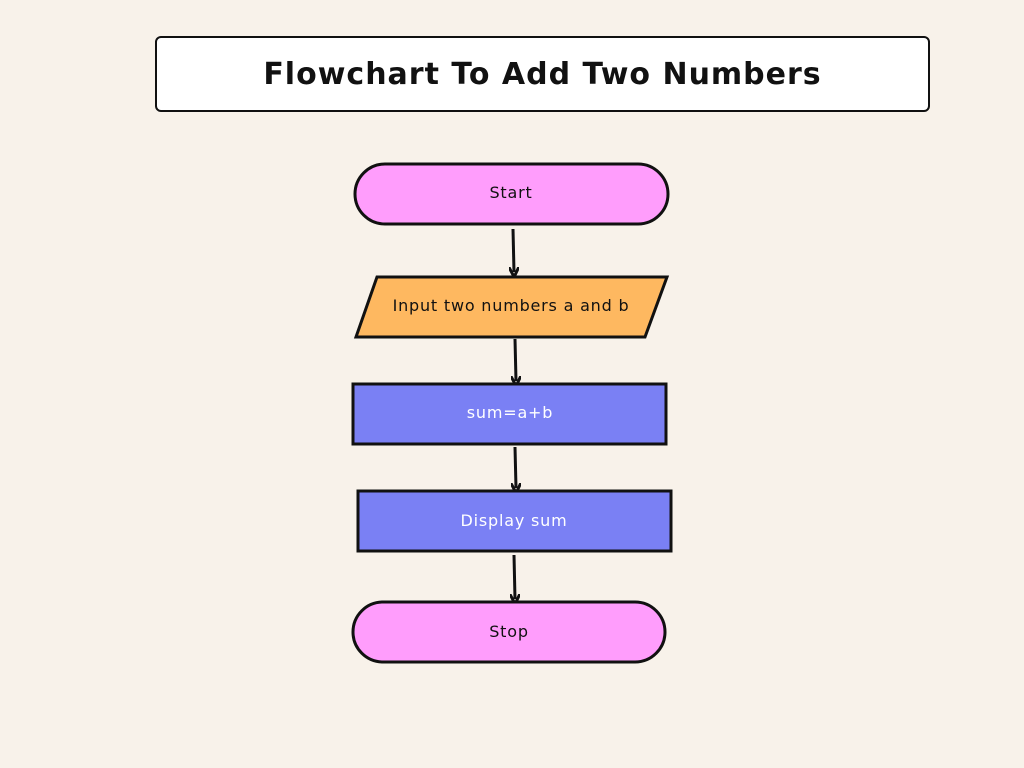 The width and height of the screenshot is (1024, 768). I want to click on stop-label: Stop, so click(509, 631).